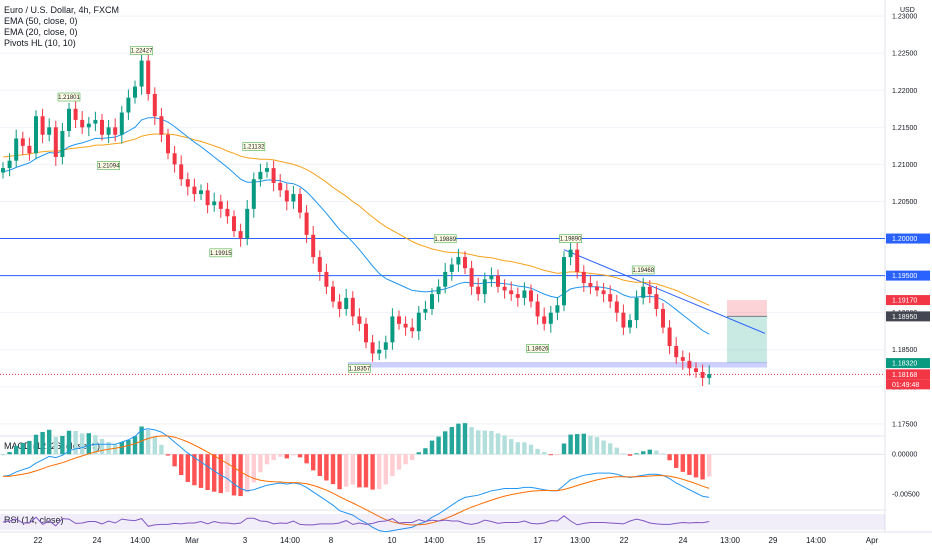  What do you see at coordinates (904, 202) in the screenshot?
I see `price-tick-label: 1.20500` at bounding box center [904, 202].